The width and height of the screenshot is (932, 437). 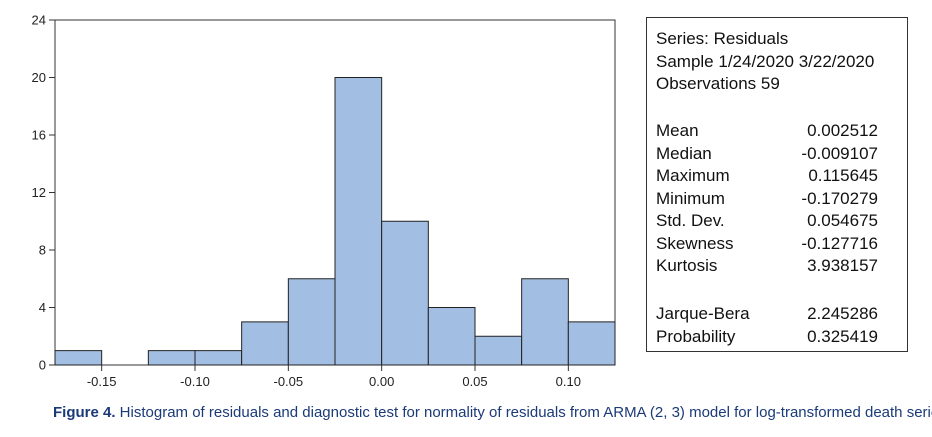 What do you see at coordinates (381, 381) in the screenshot?
I see `x-tick-label: 0.00` at bounding box center [381, 381].